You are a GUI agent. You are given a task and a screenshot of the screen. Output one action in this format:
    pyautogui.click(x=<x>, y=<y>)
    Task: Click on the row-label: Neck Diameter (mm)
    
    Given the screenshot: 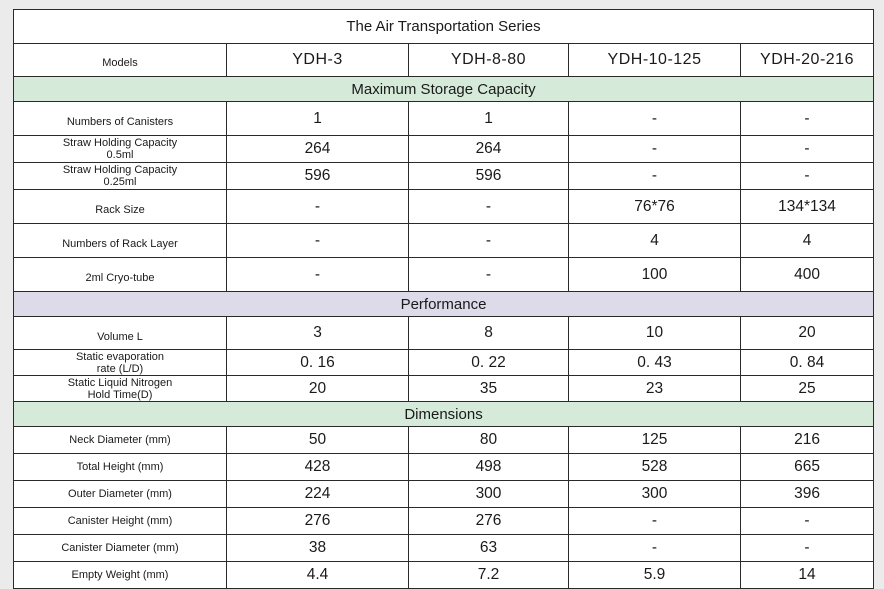 What is the action you would take?
    pyautogui.click(x=120, y=440)
    